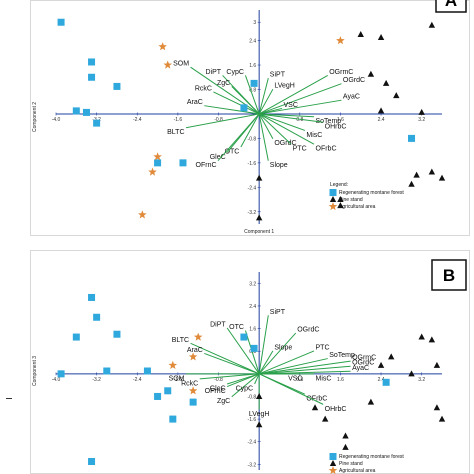 The image size is (474, 474). I want to click on vector-label: PTC, so click(300, 149).